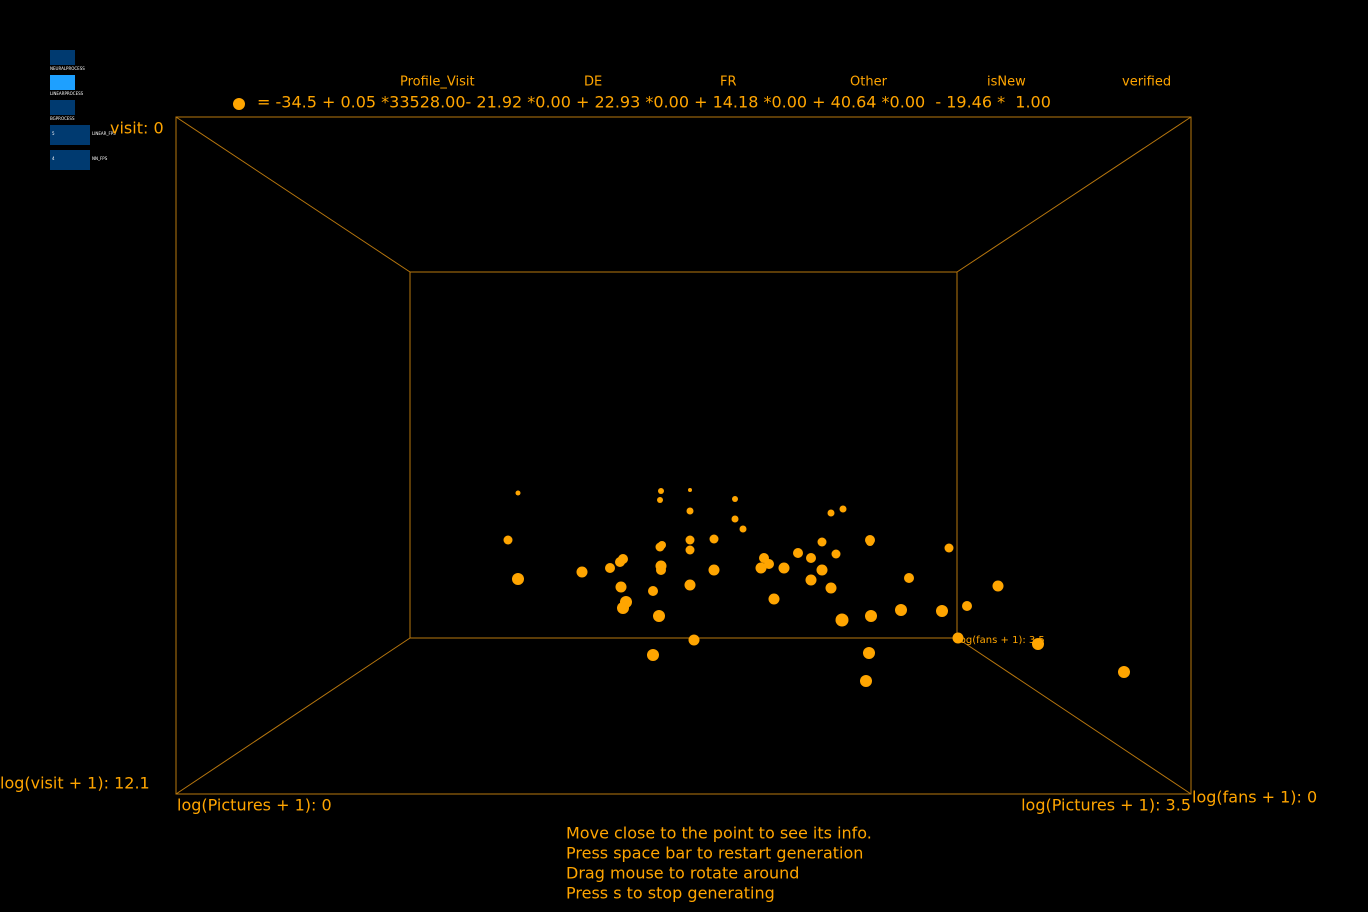 The height and width of the screenshot is (912, 1368). I want to click on column-label: isNew, so click(1006, 82).